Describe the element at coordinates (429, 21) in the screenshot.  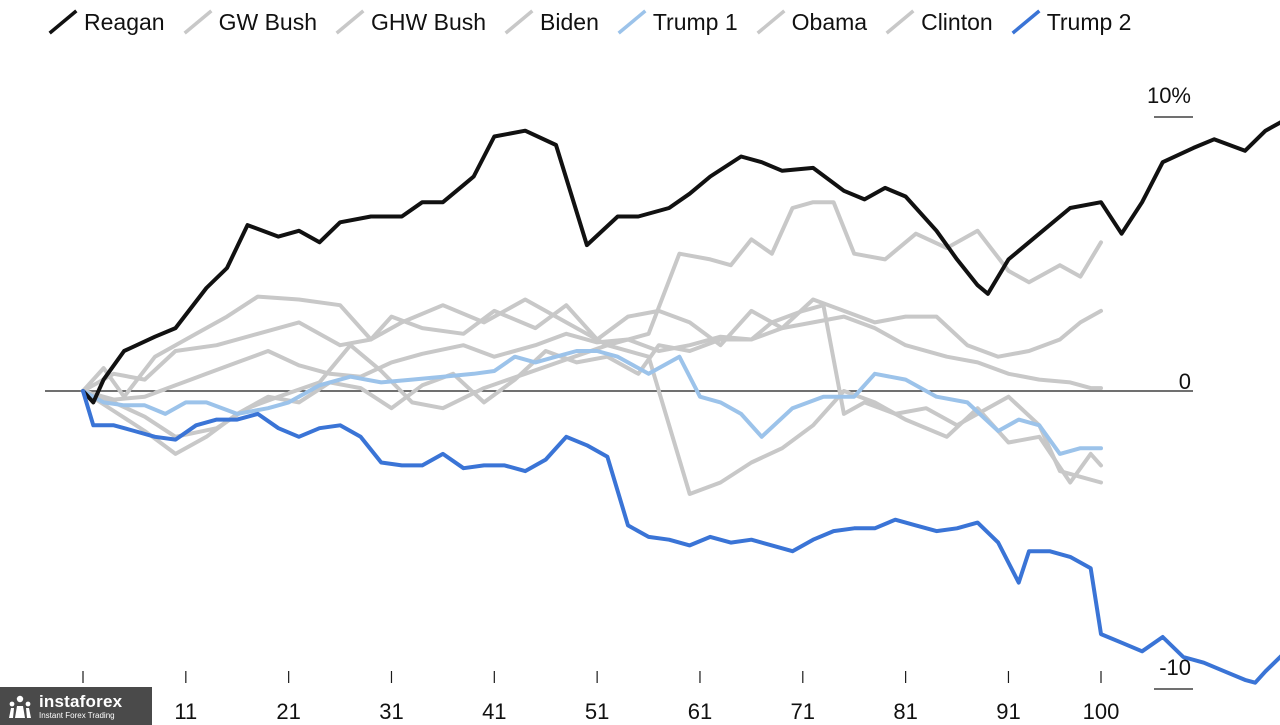
I see `legend-label: GHW Bush` at that location.